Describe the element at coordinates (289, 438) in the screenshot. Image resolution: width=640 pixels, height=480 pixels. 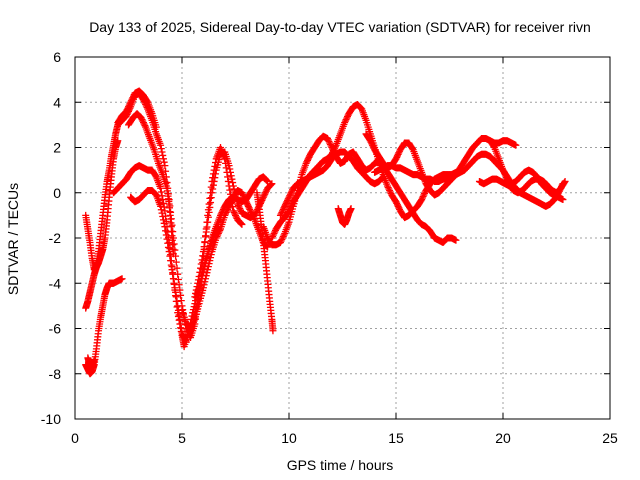
I see `x-tick-label: 10` at that location.